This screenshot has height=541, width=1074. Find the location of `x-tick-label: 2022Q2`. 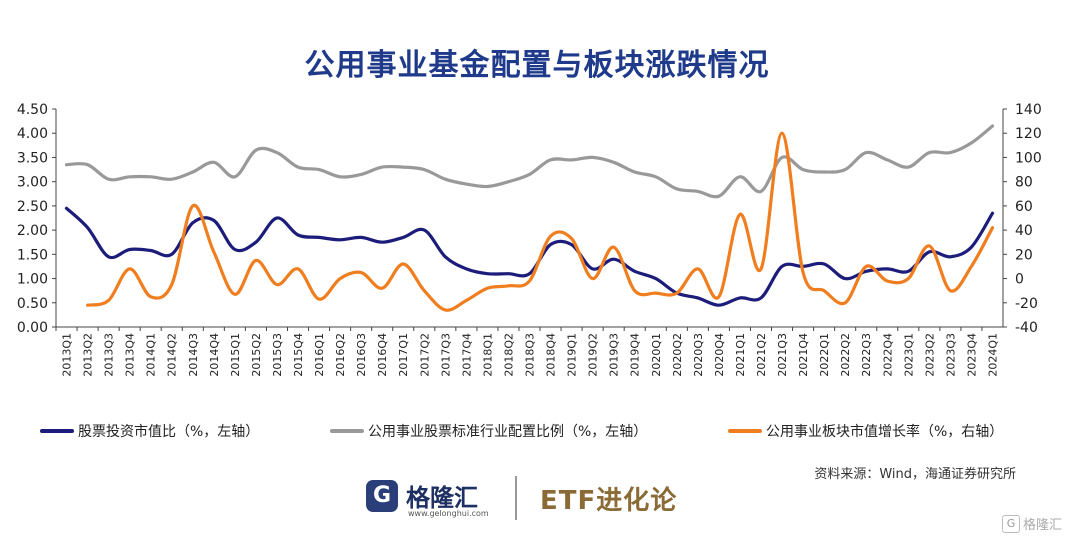

x-tick-label: 2022Q2 is located at coordinates (845, 355).